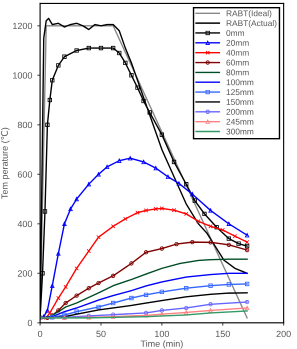 The height and width of the screenshot is (349, 297). I want to click on legend-label: 300mm, so click(240, 131).